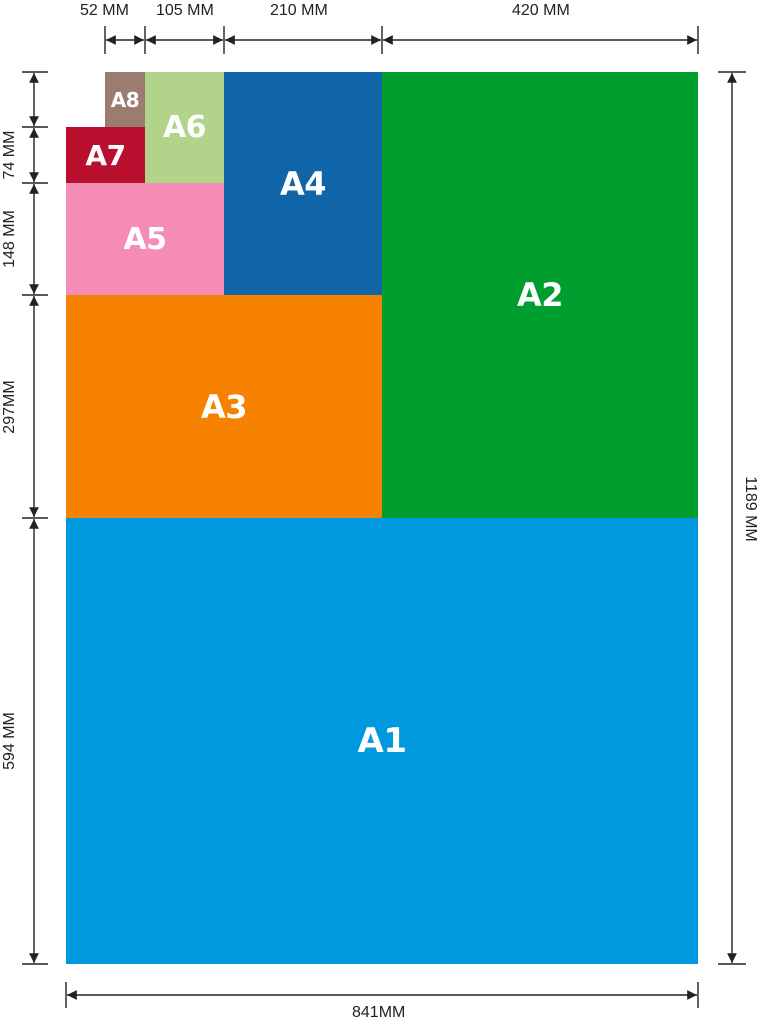 This screenshot has height=1024, width=760. I want to click on sheet-a7: A7, so click(105, 155).